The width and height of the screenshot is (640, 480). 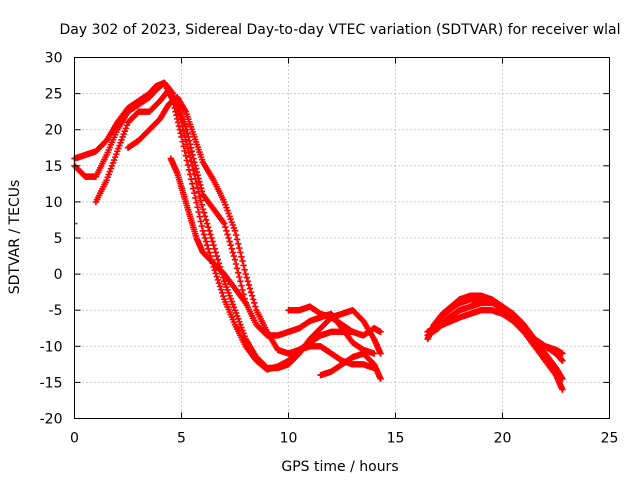 What do you see at coordinates (396, 439) in the screenshot?
I see `x-tick-label: 15` at bounding box center [396, 439].